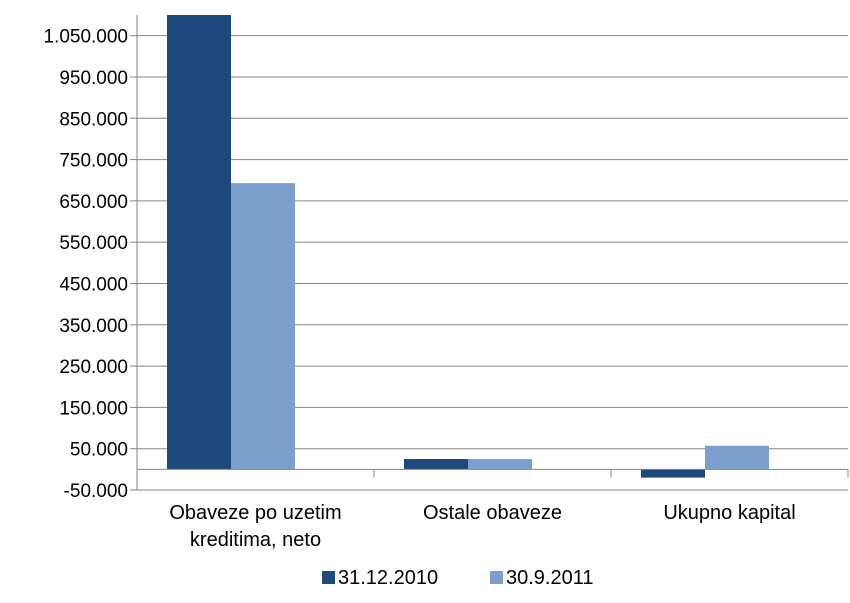 This screenshot has width=850, height=603. I want to click on bar-31.12.2010-2, so click(673, 473).